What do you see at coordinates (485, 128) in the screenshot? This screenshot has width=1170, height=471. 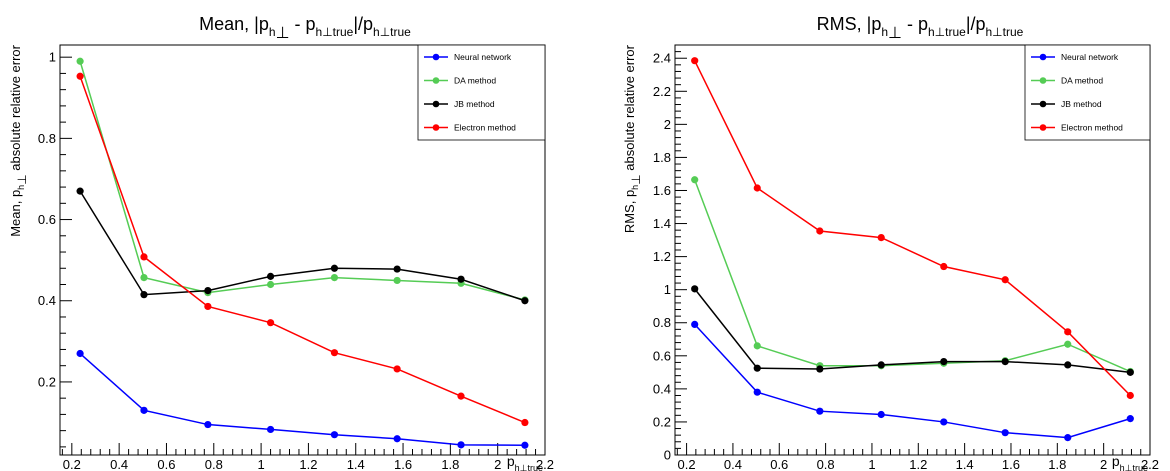 I see `legend-label: Electron method` at bounding box center [485, 128].